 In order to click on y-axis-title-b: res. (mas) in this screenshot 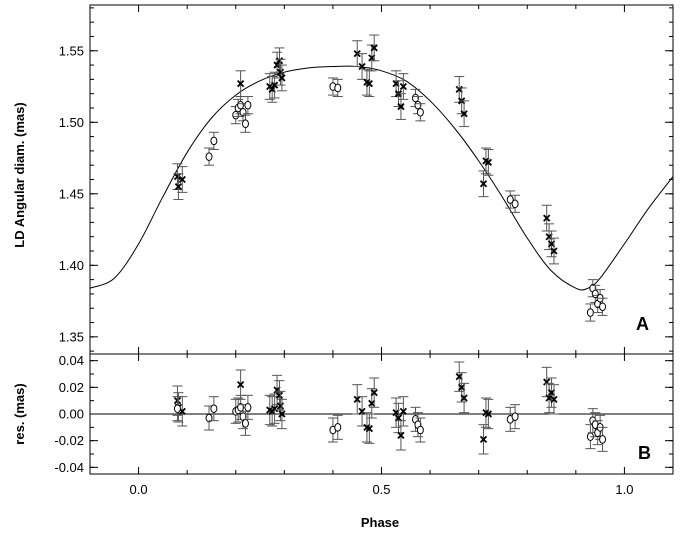, I will do `click(19, 413)`.